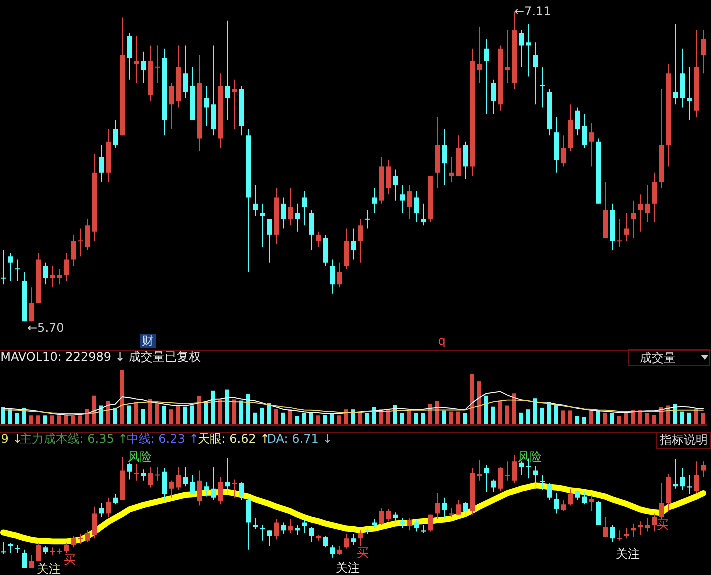 Image resolution: width=711 pixels, height=575 pixels. Describe the element at coordinates (63, 357) in the screenshot. I see `chart-title: MAVOL10: 222989 ↓` at that location.